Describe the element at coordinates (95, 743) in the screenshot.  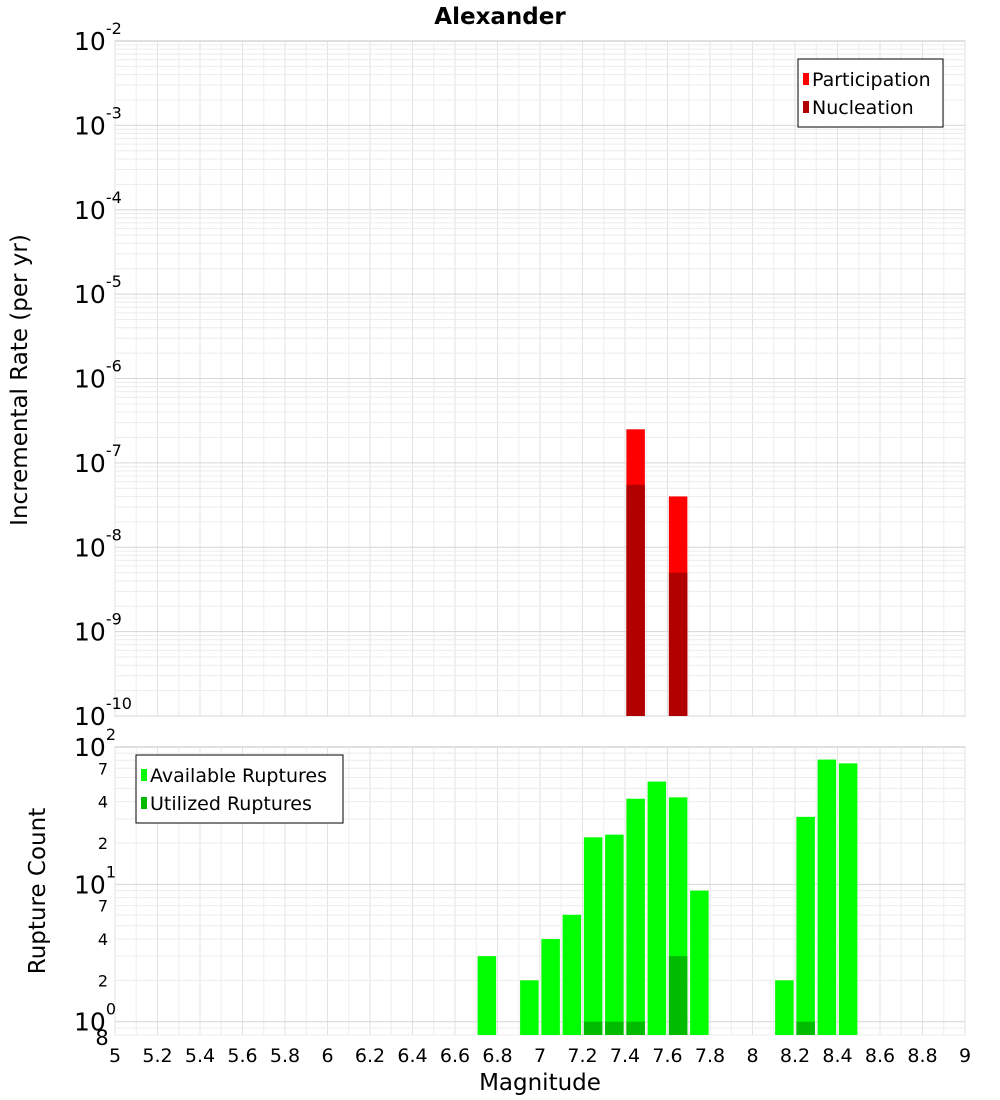
I see `count-y-tick-label: 10²` at that location.